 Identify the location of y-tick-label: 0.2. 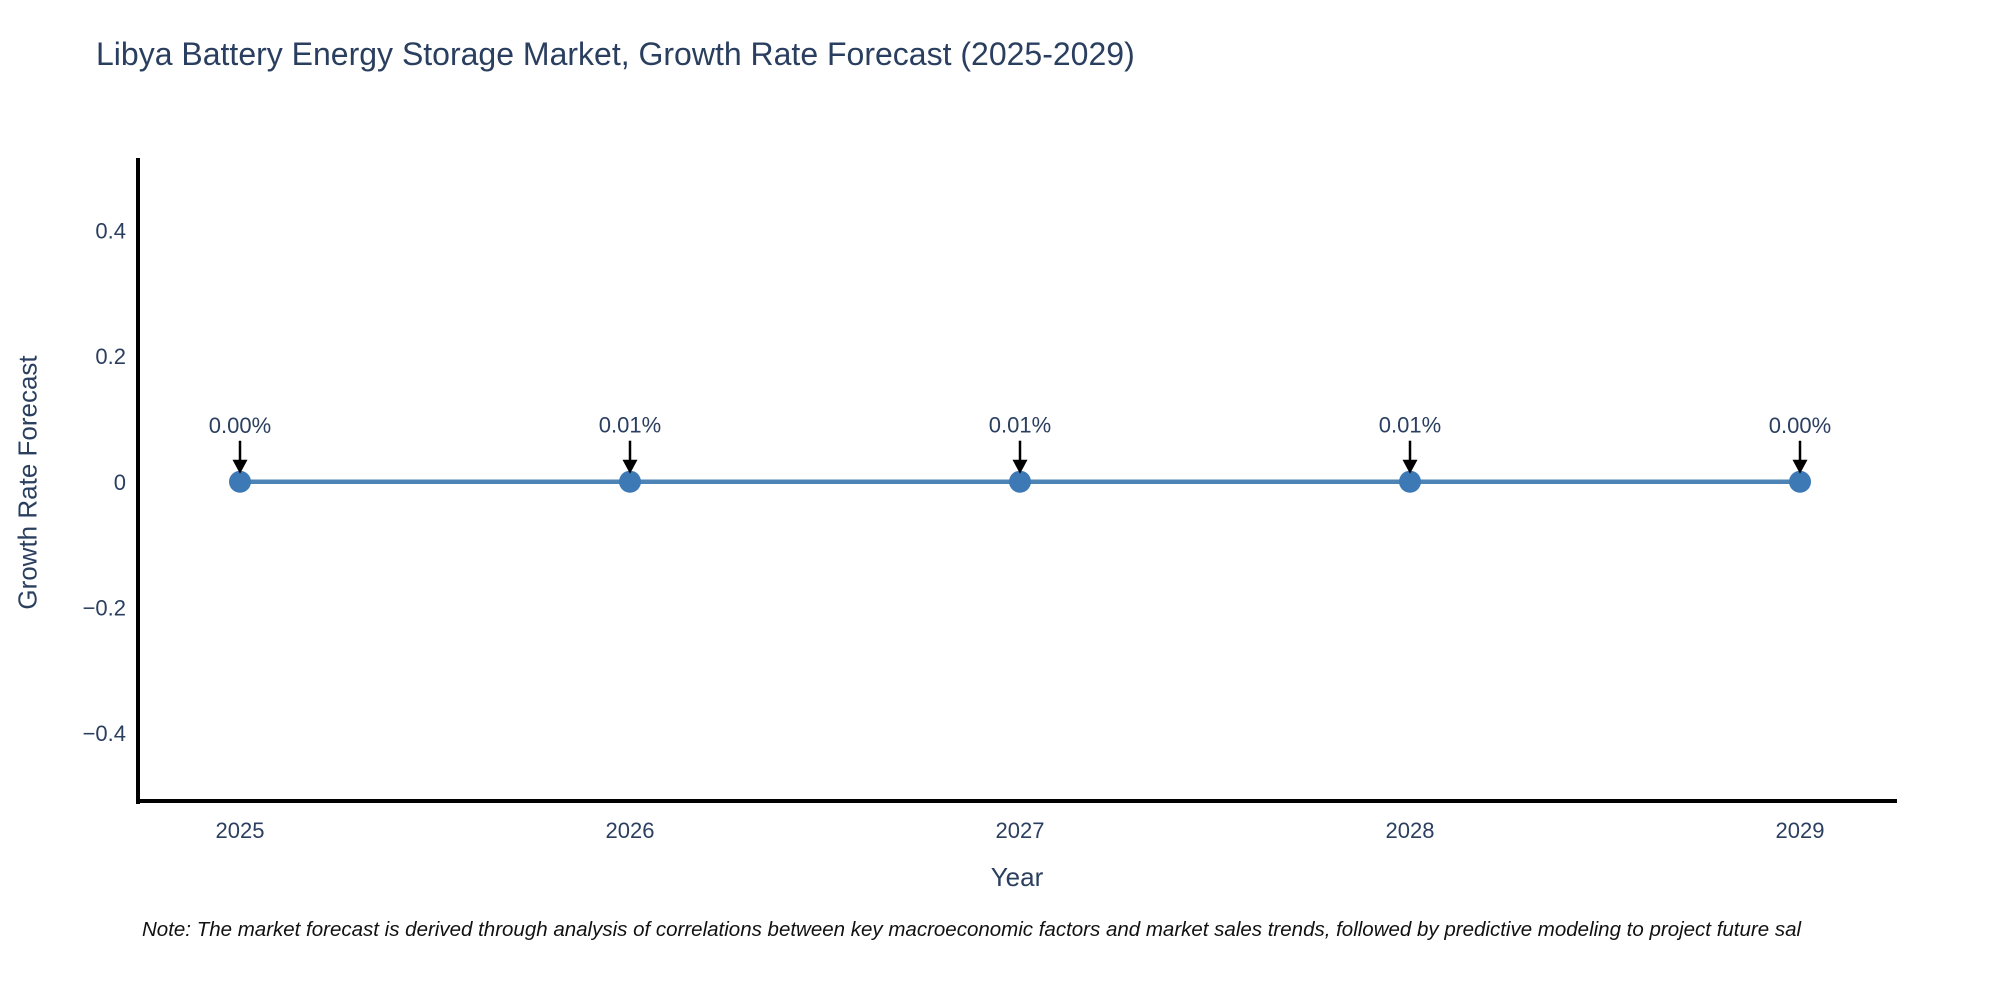
(110, 356).